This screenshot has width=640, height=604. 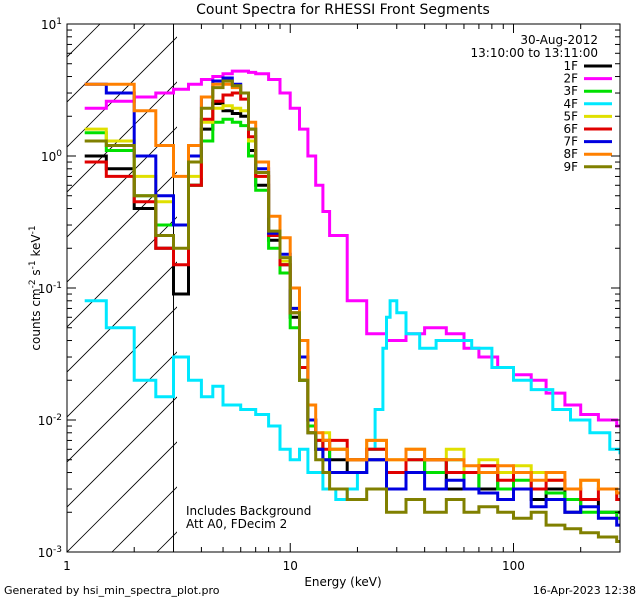 What do you see at coordinates (570, 104) in the screenshot?
I see `legend-label-4f: 4F` at bounding box center [570, 104].